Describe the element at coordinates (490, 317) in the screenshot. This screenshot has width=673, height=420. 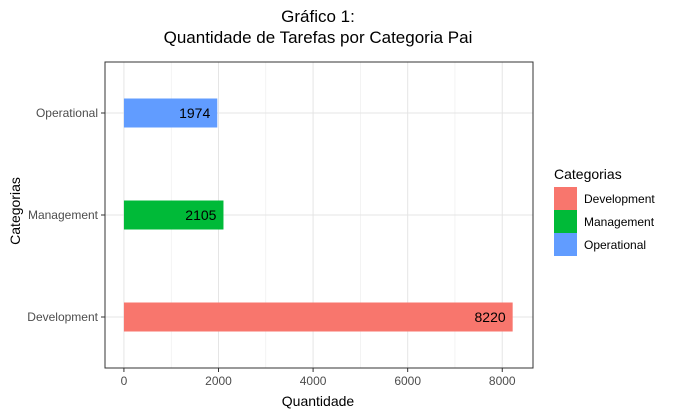
I see `data-label-development: 8220` at that location.